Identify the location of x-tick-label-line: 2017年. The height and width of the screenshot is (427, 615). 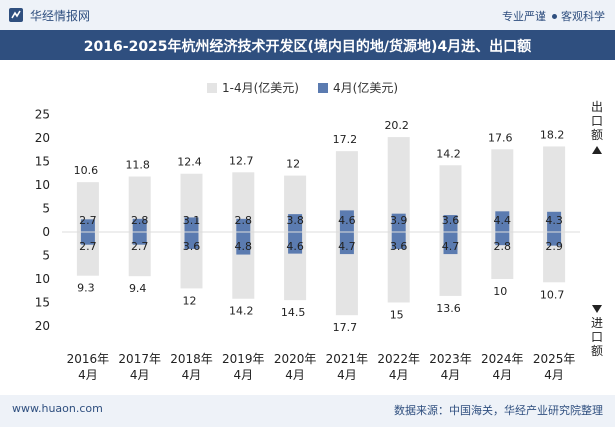
(139, 359).